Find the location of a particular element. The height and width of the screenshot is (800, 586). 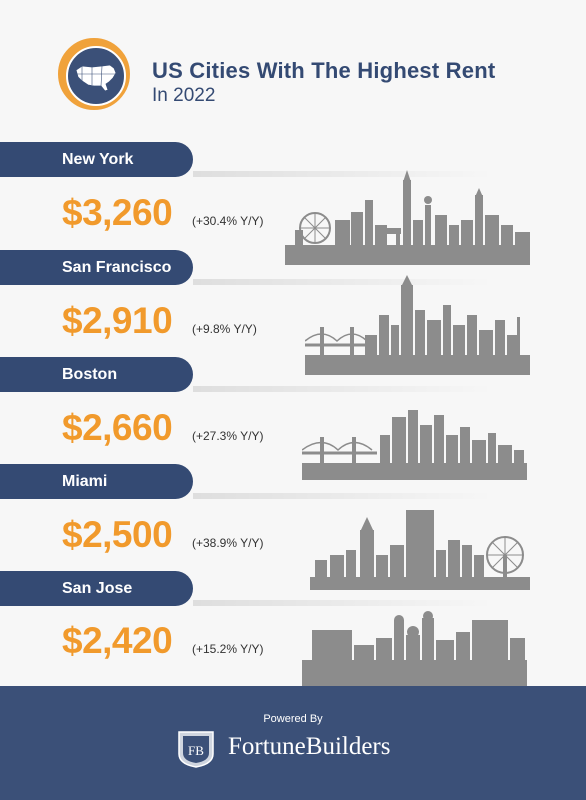

change-new-york: (+30.4% Y/Y) is located at coordinates (228, 221).